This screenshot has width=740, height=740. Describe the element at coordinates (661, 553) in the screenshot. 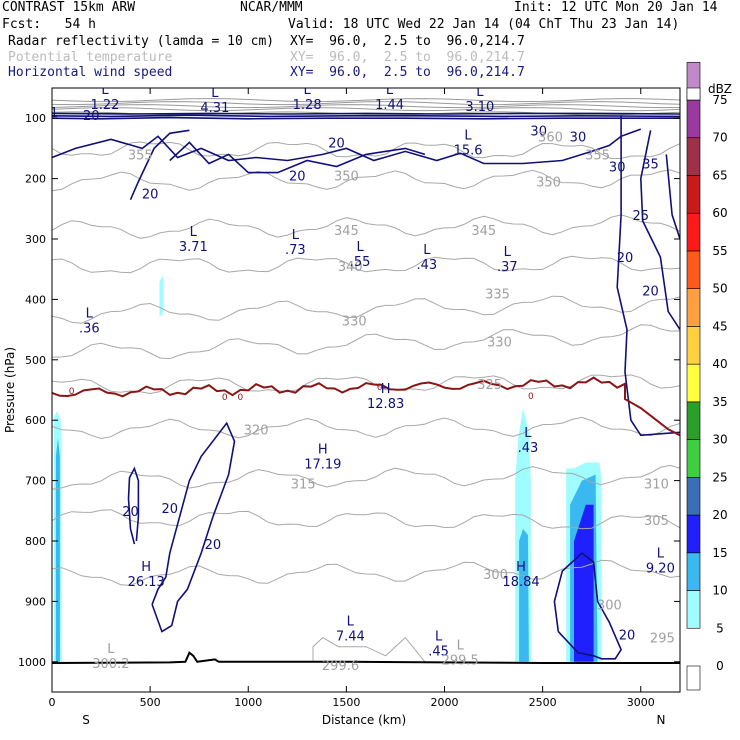

I see `extremum-marker-17: L` at that location.